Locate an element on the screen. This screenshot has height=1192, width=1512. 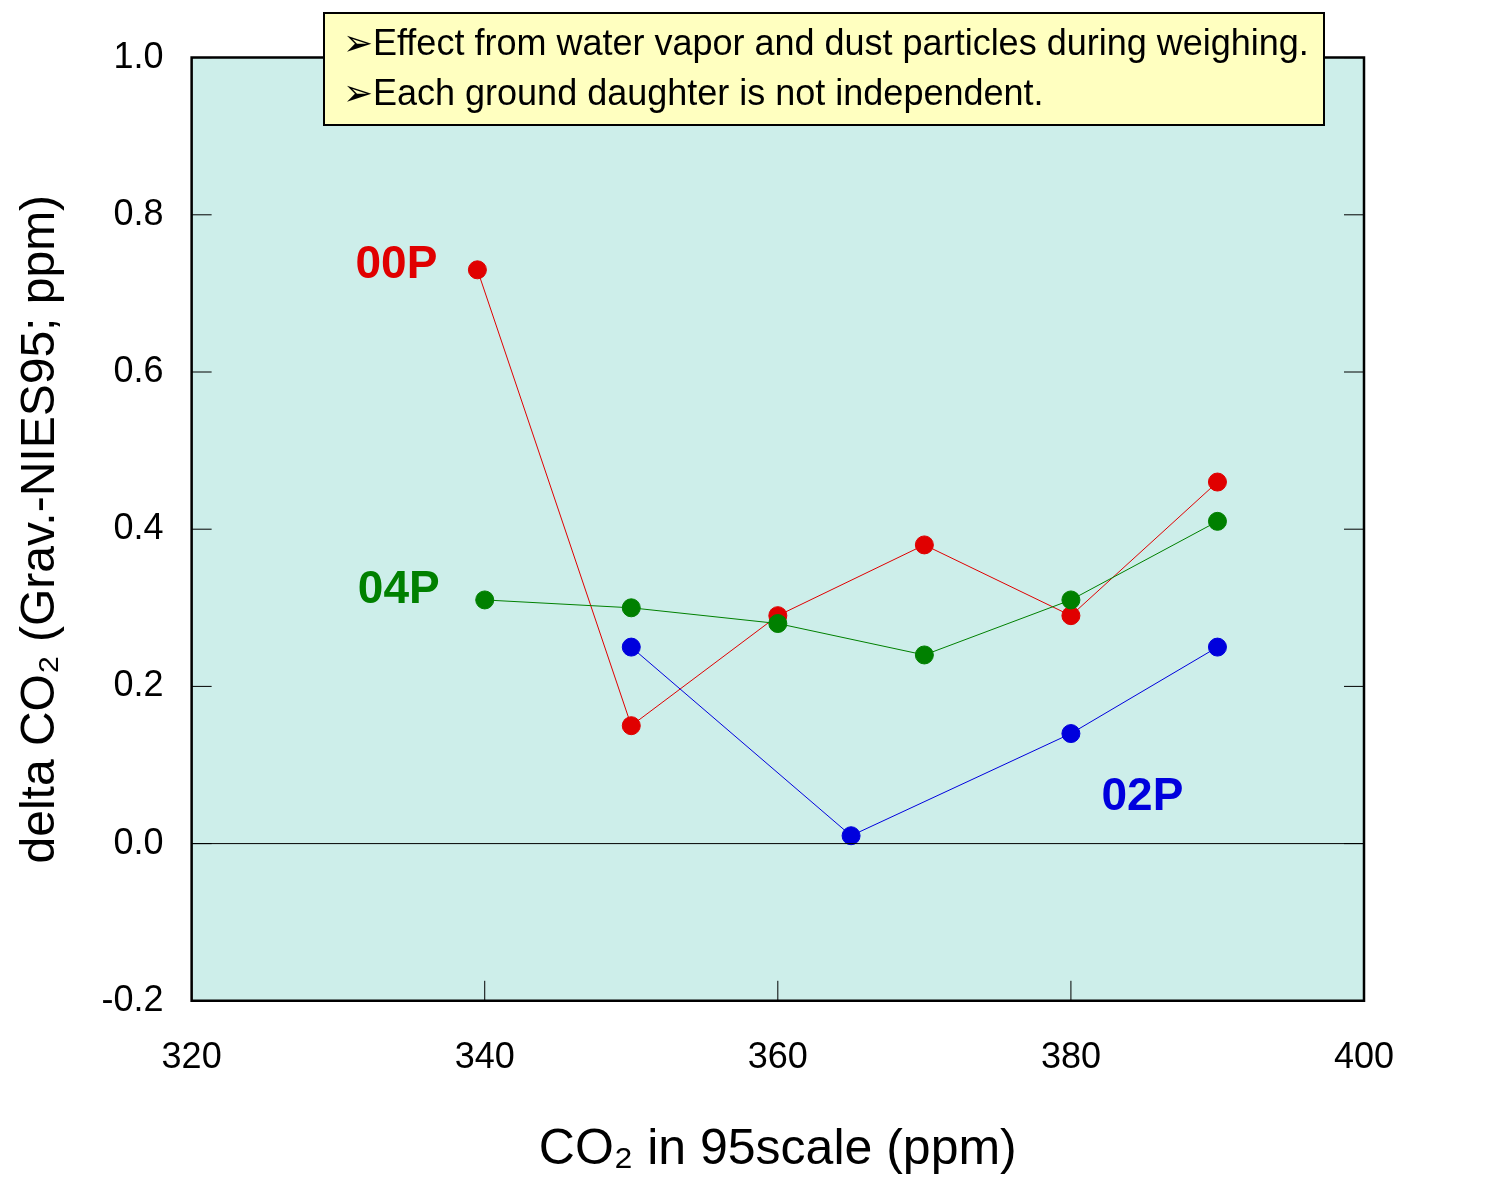
y-axis-title: delta CO₂ (Grav.-NIES95; ppm) is located at coordinates (38, 529).